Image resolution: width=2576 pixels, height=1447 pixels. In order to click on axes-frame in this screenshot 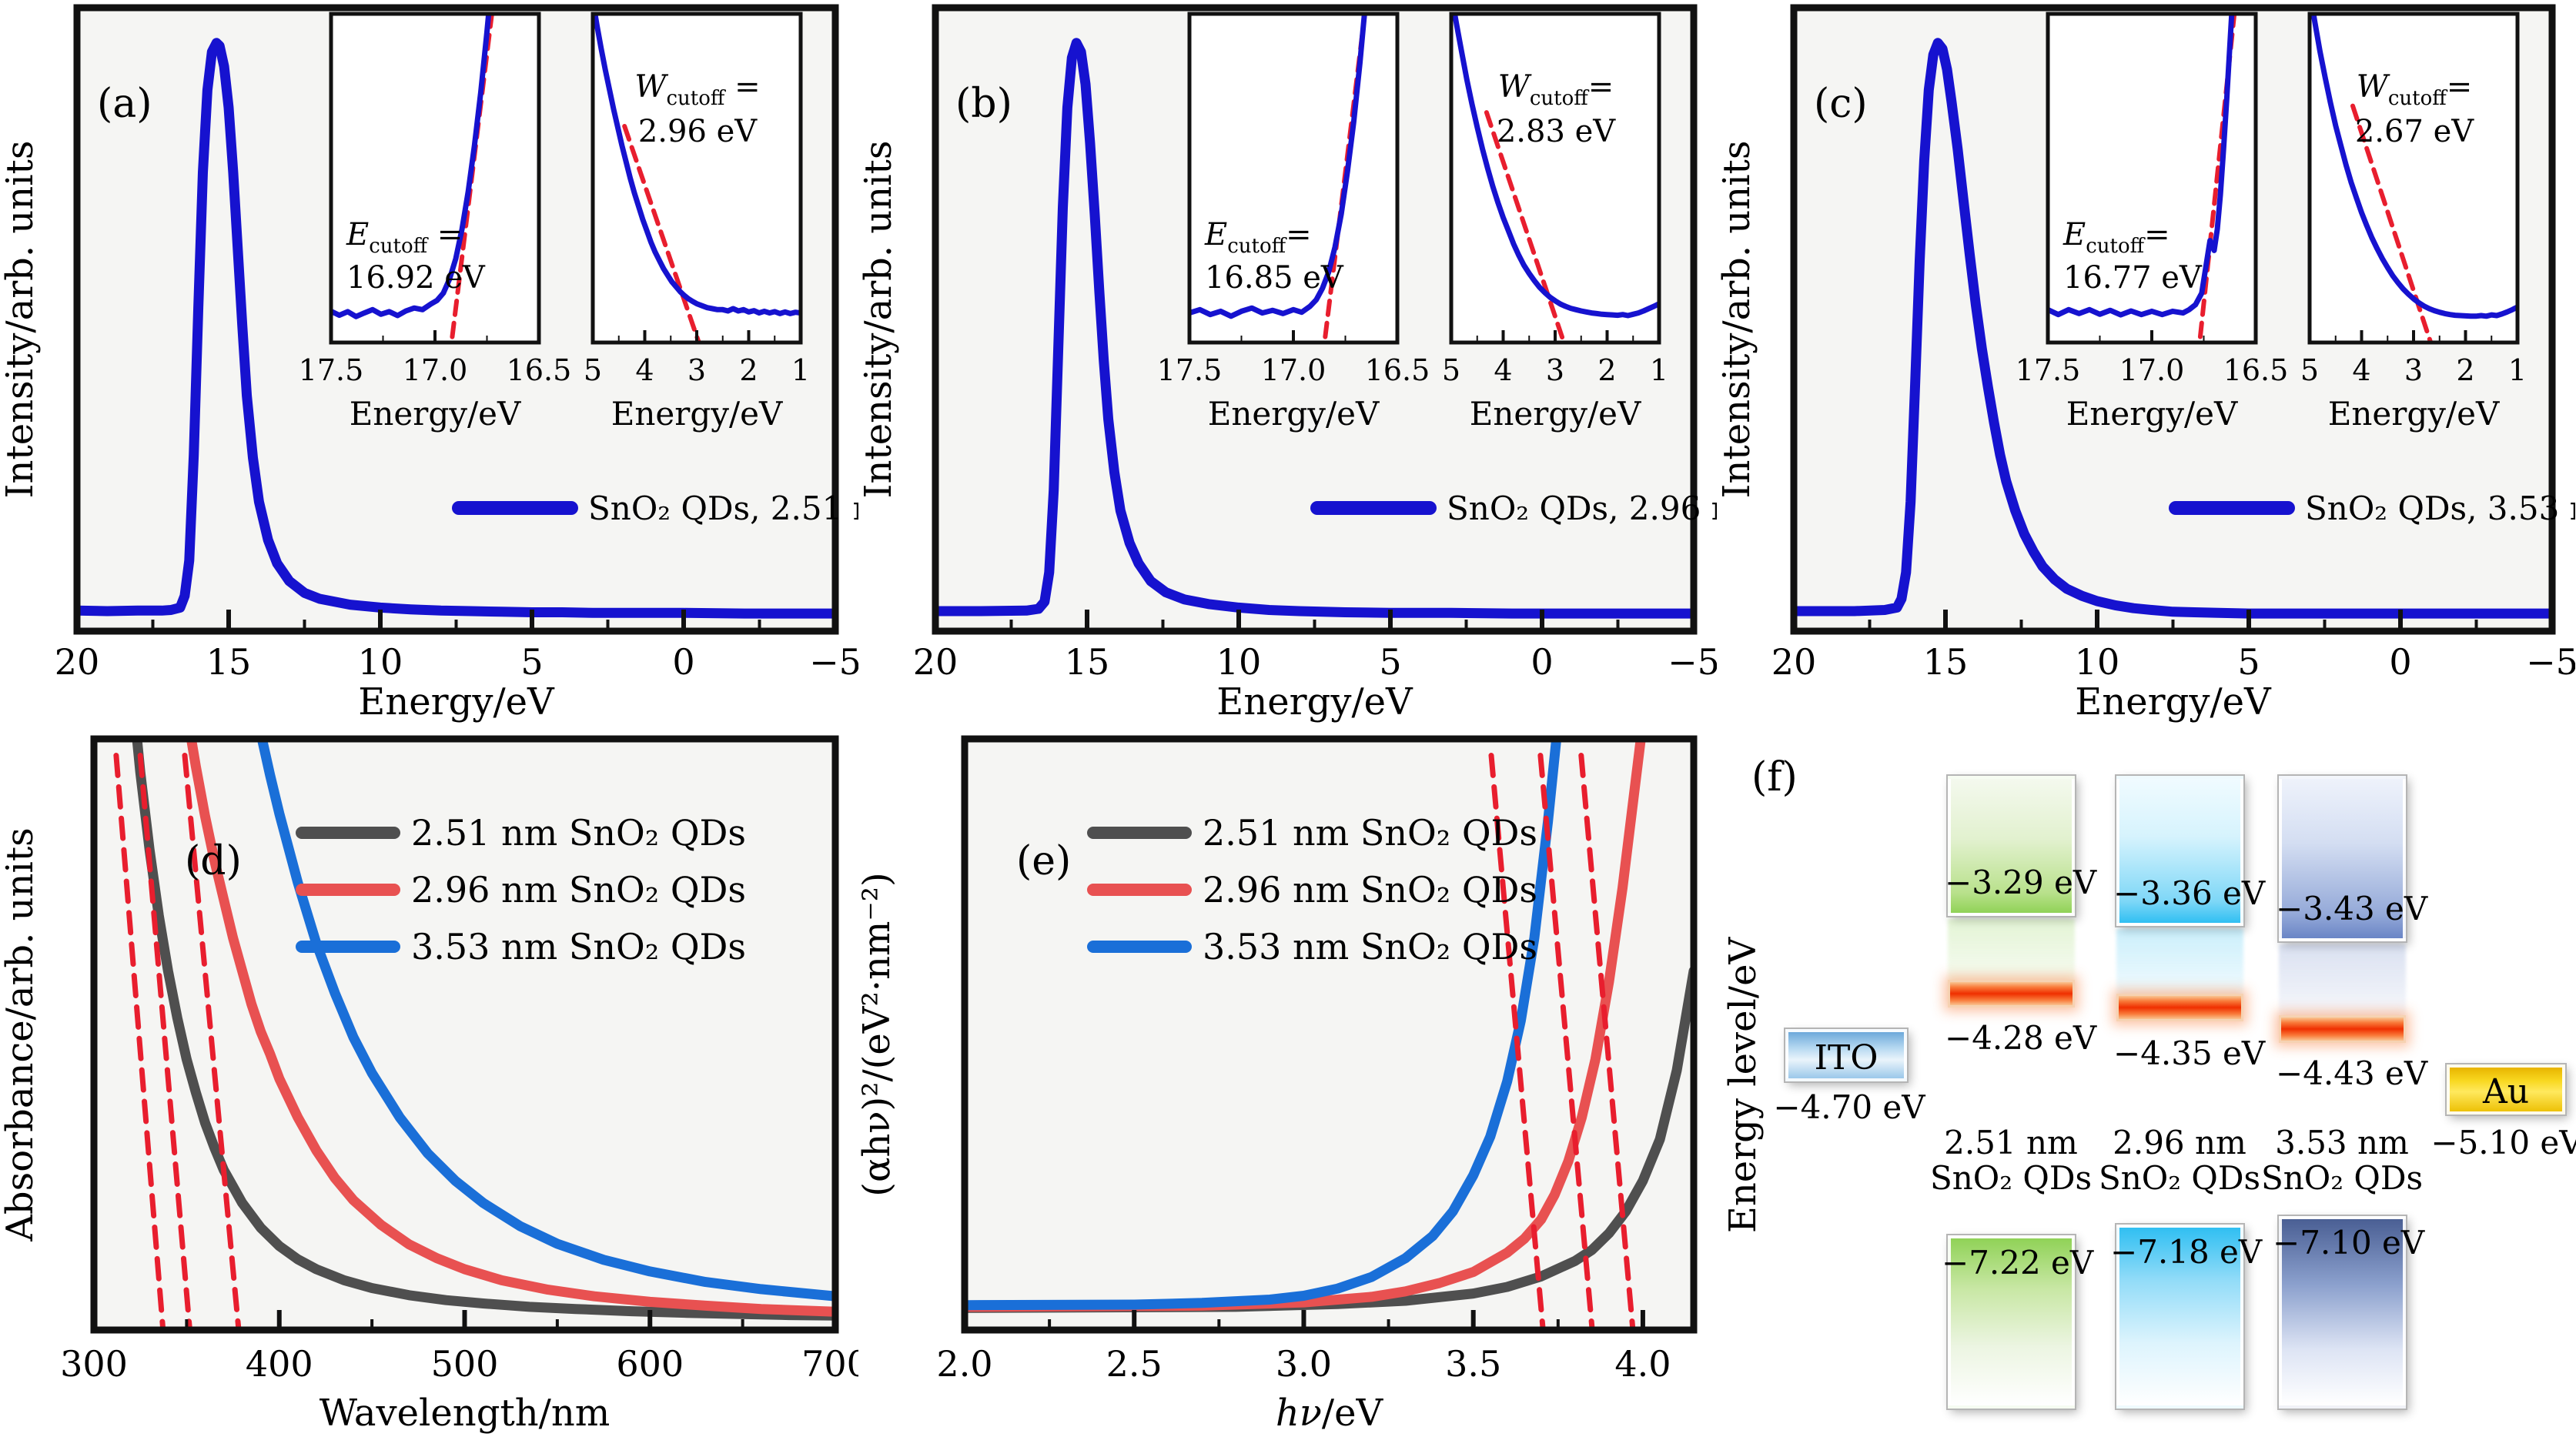, I will do `click(456, 319)`.